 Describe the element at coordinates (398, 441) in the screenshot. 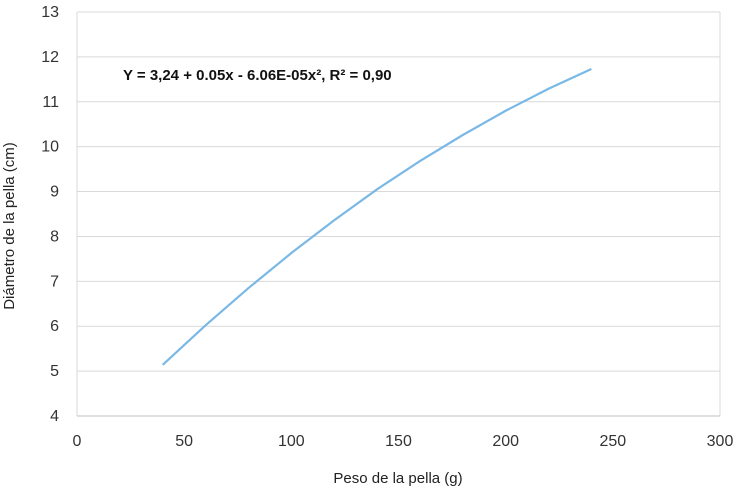

I see `x-tick-label: 150` at that location.